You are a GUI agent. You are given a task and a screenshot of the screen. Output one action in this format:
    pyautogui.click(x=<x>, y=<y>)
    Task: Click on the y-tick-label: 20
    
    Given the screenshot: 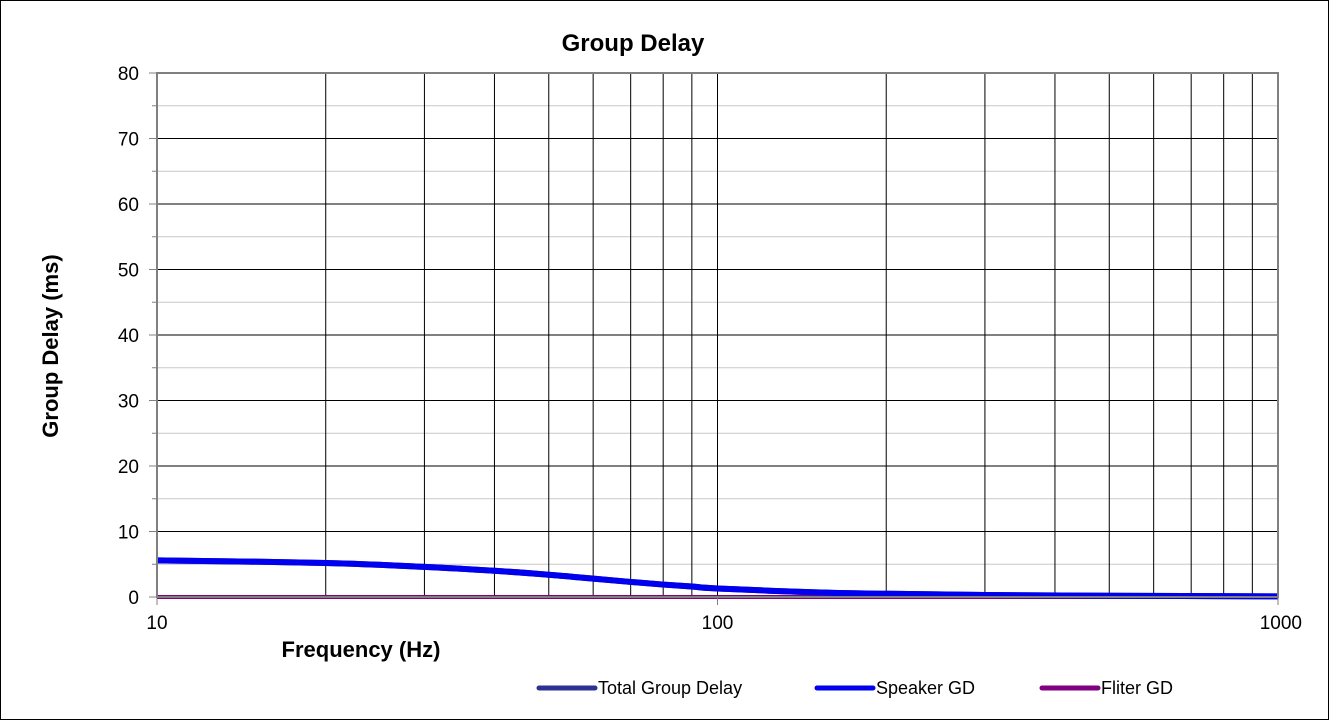 What is the action you would take?
    pyautogui.click(x=128, y=467)
    